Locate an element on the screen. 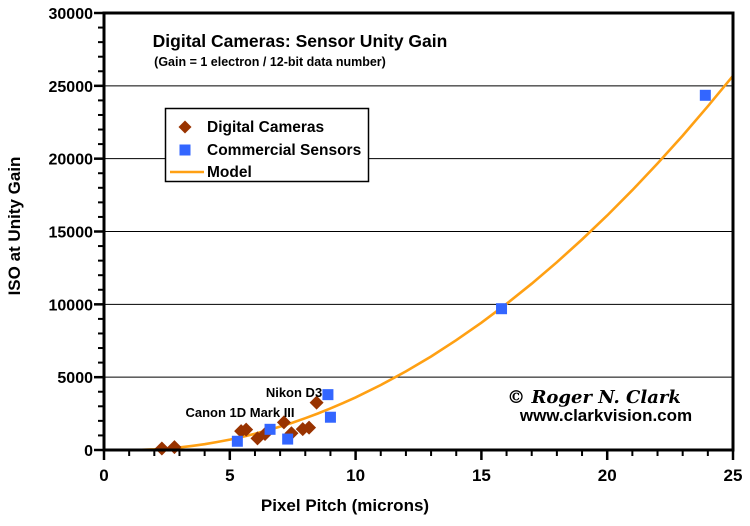  y-tick-label: 0 is located at coordinates (88, 451).